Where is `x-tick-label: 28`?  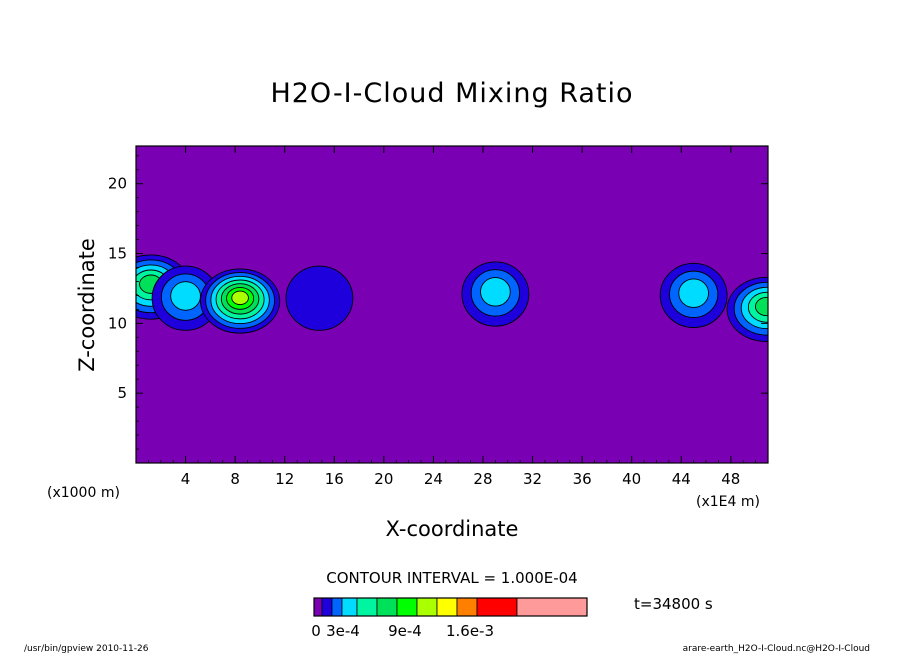 x-tick-label: 28 is located at coordinates (482, 479).